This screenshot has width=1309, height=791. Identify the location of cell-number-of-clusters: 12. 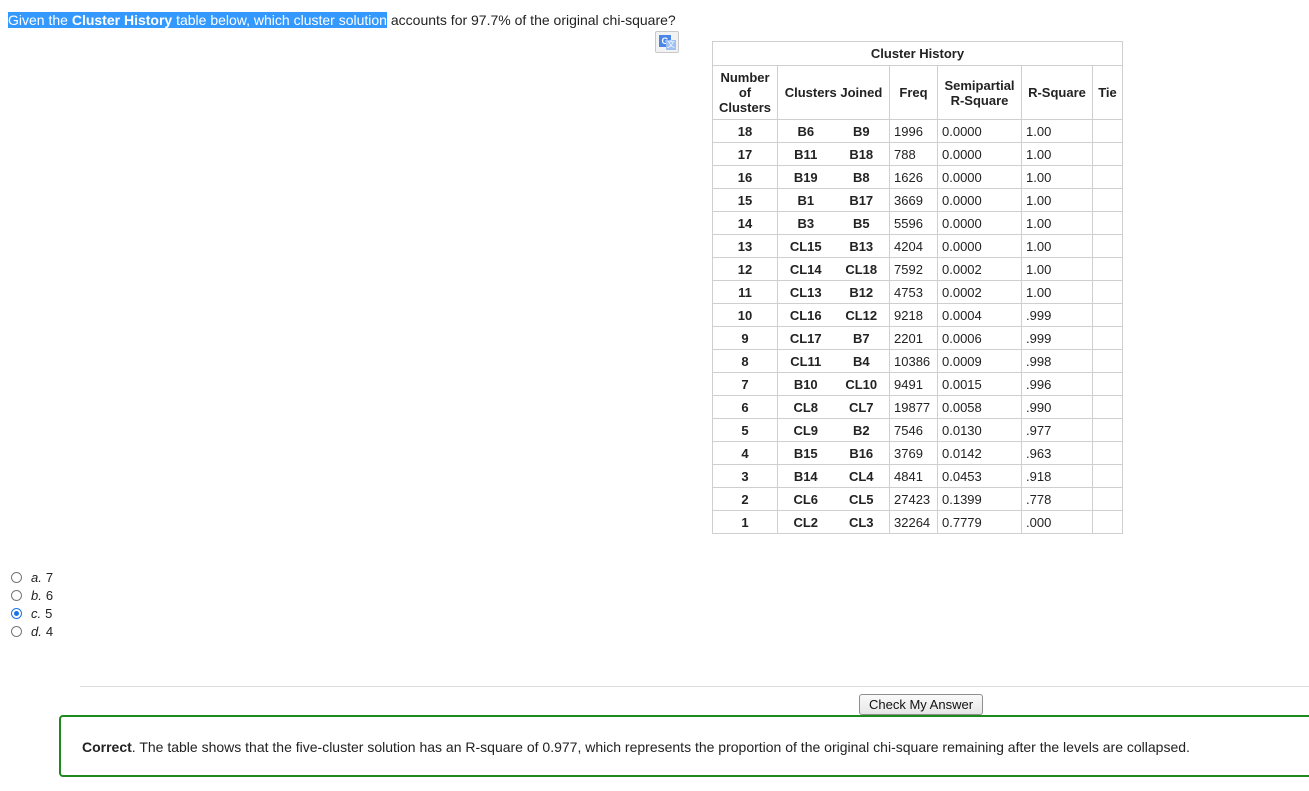
(745, 269).